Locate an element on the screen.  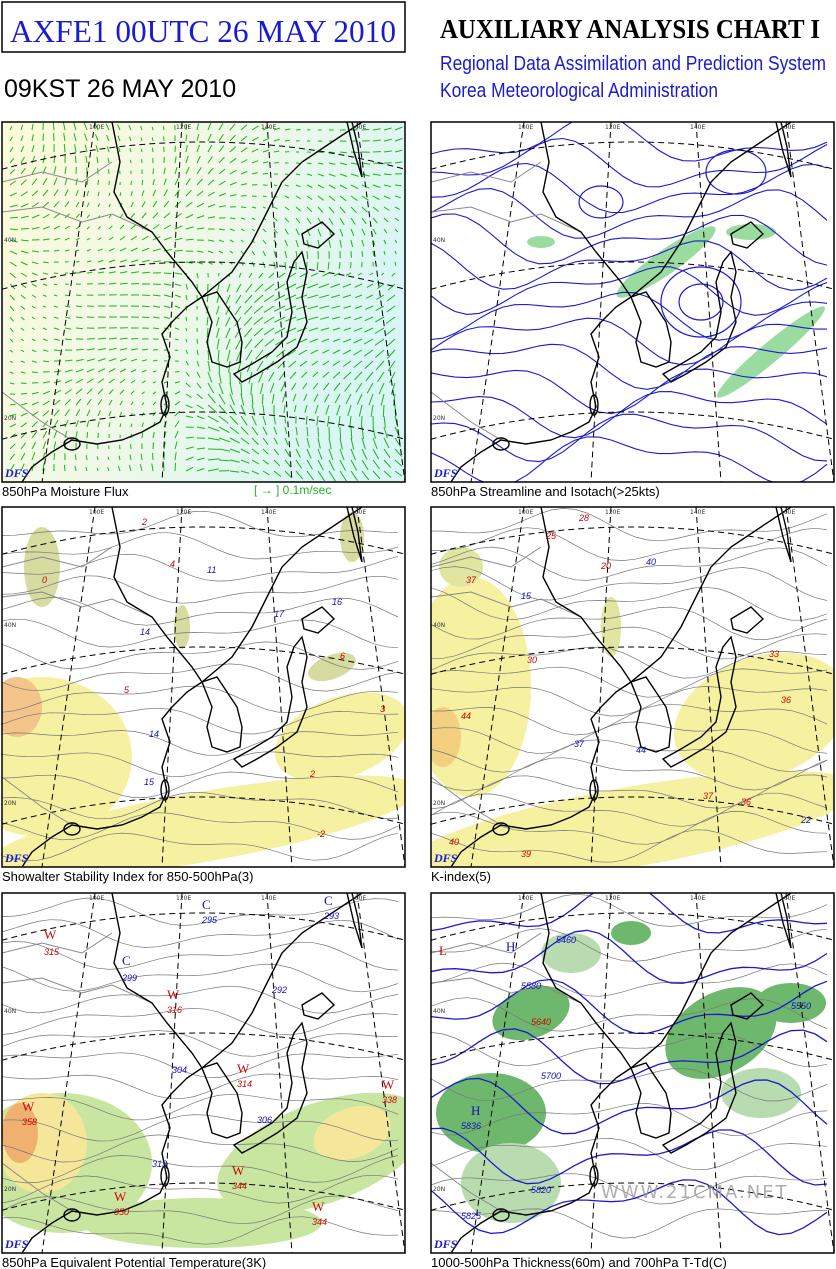
map-label: 30 is located at coordinates (532, 660).